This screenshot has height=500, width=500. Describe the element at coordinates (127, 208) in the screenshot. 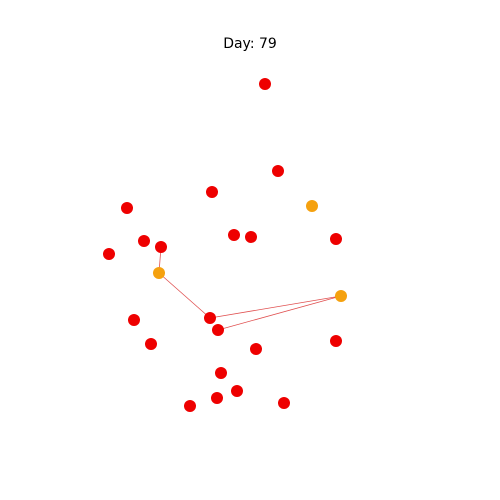

I see `node-n4-red` at that location.